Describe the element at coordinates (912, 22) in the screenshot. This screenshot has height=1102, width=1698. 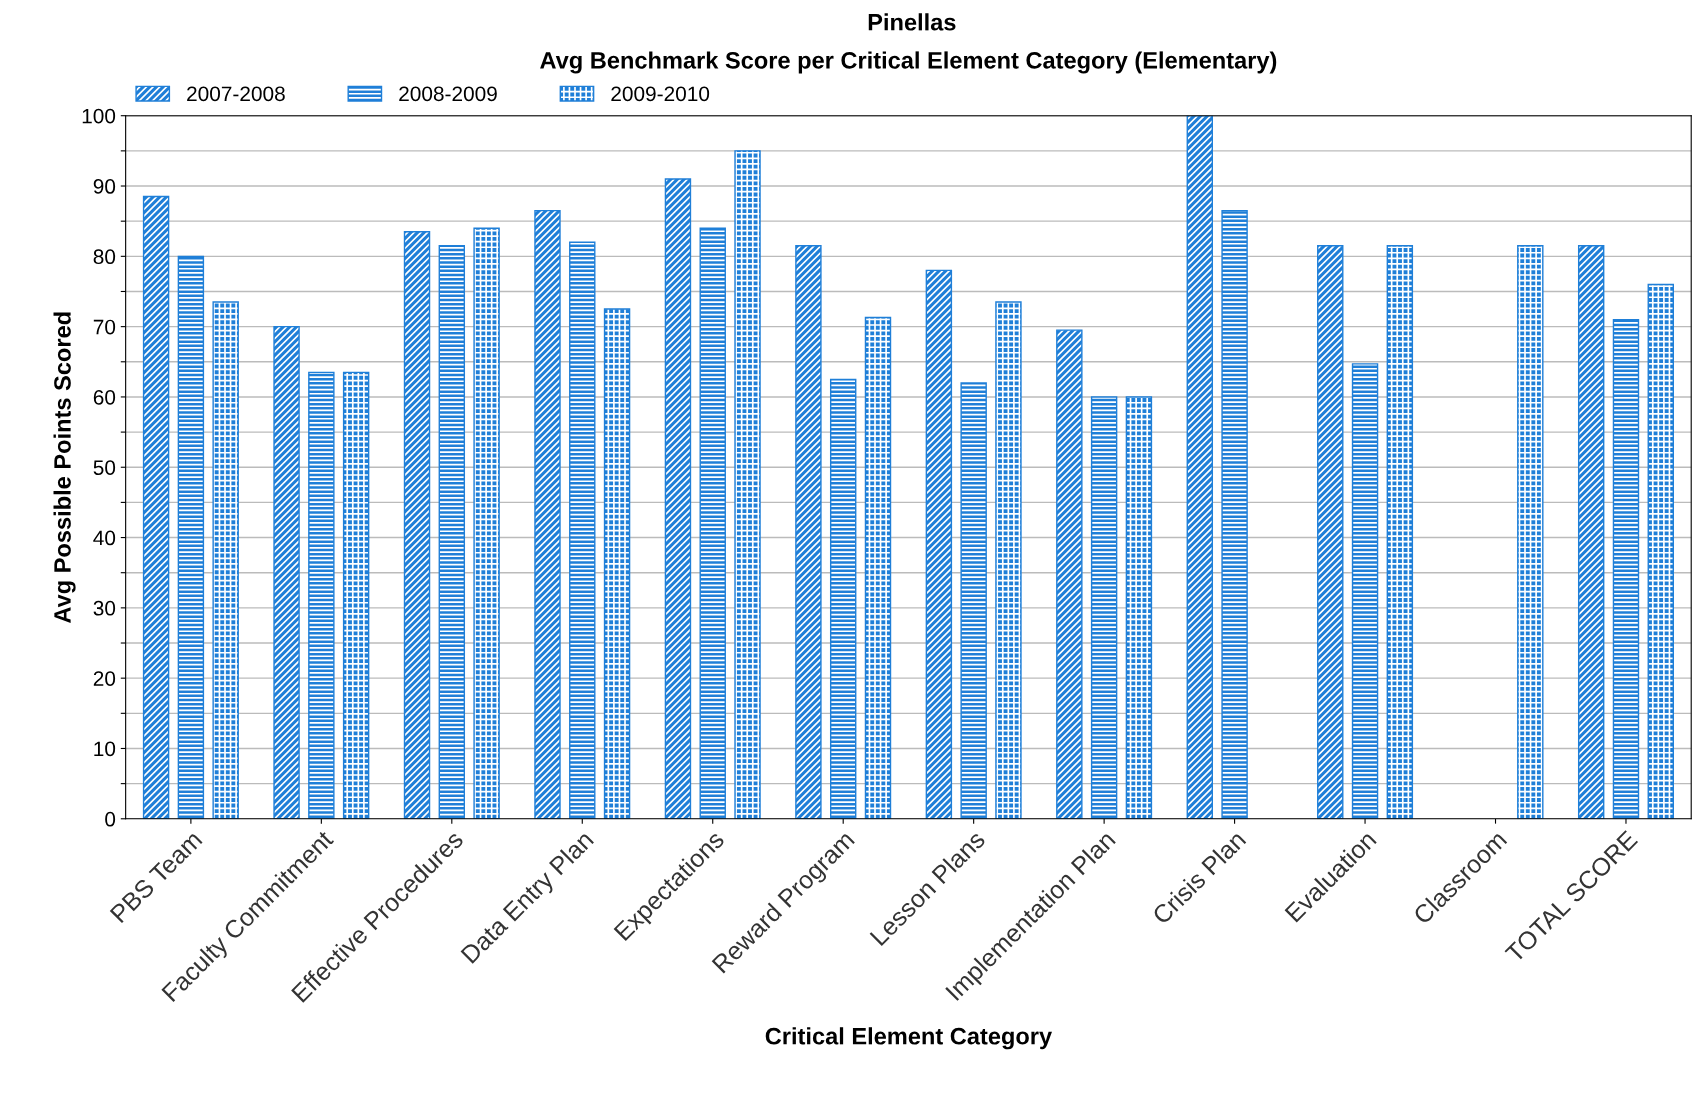
I see `chart-title: Pinellas` at that location.